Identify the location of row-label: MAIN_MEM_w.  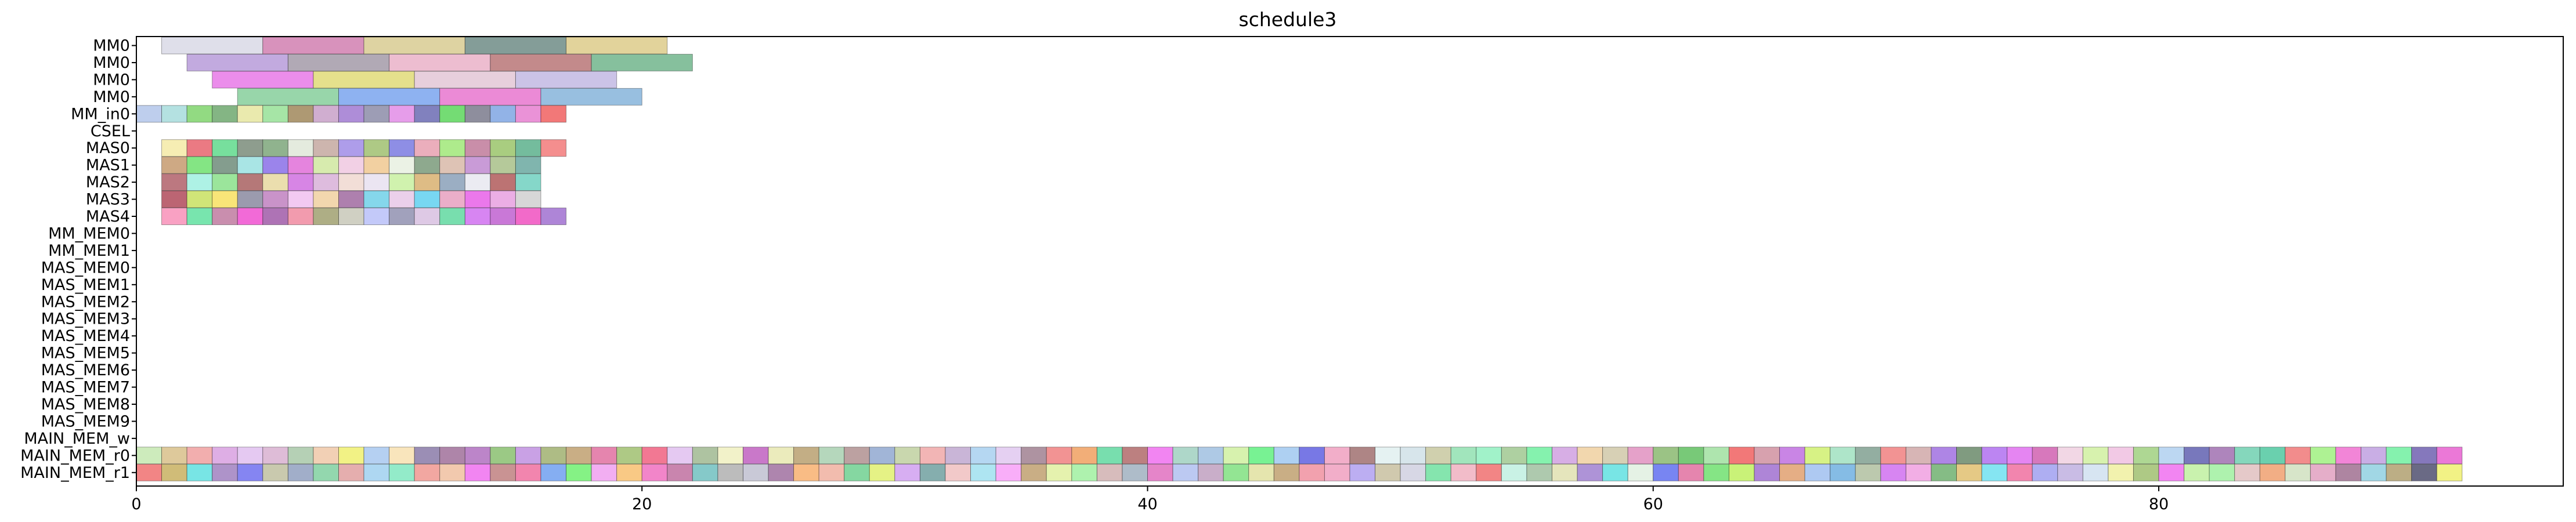
(77, 439).